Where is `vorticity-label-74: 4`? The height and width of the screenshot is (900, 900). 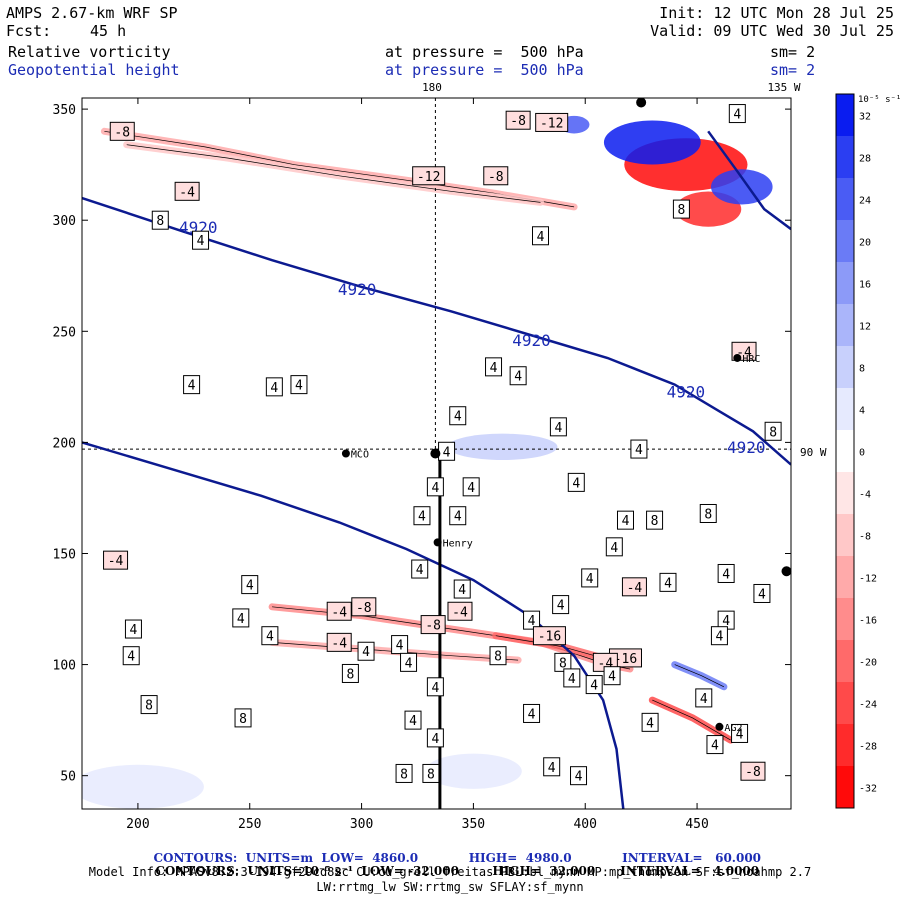
vorticity-label-74: 4 is located at coordinates (715, 745).